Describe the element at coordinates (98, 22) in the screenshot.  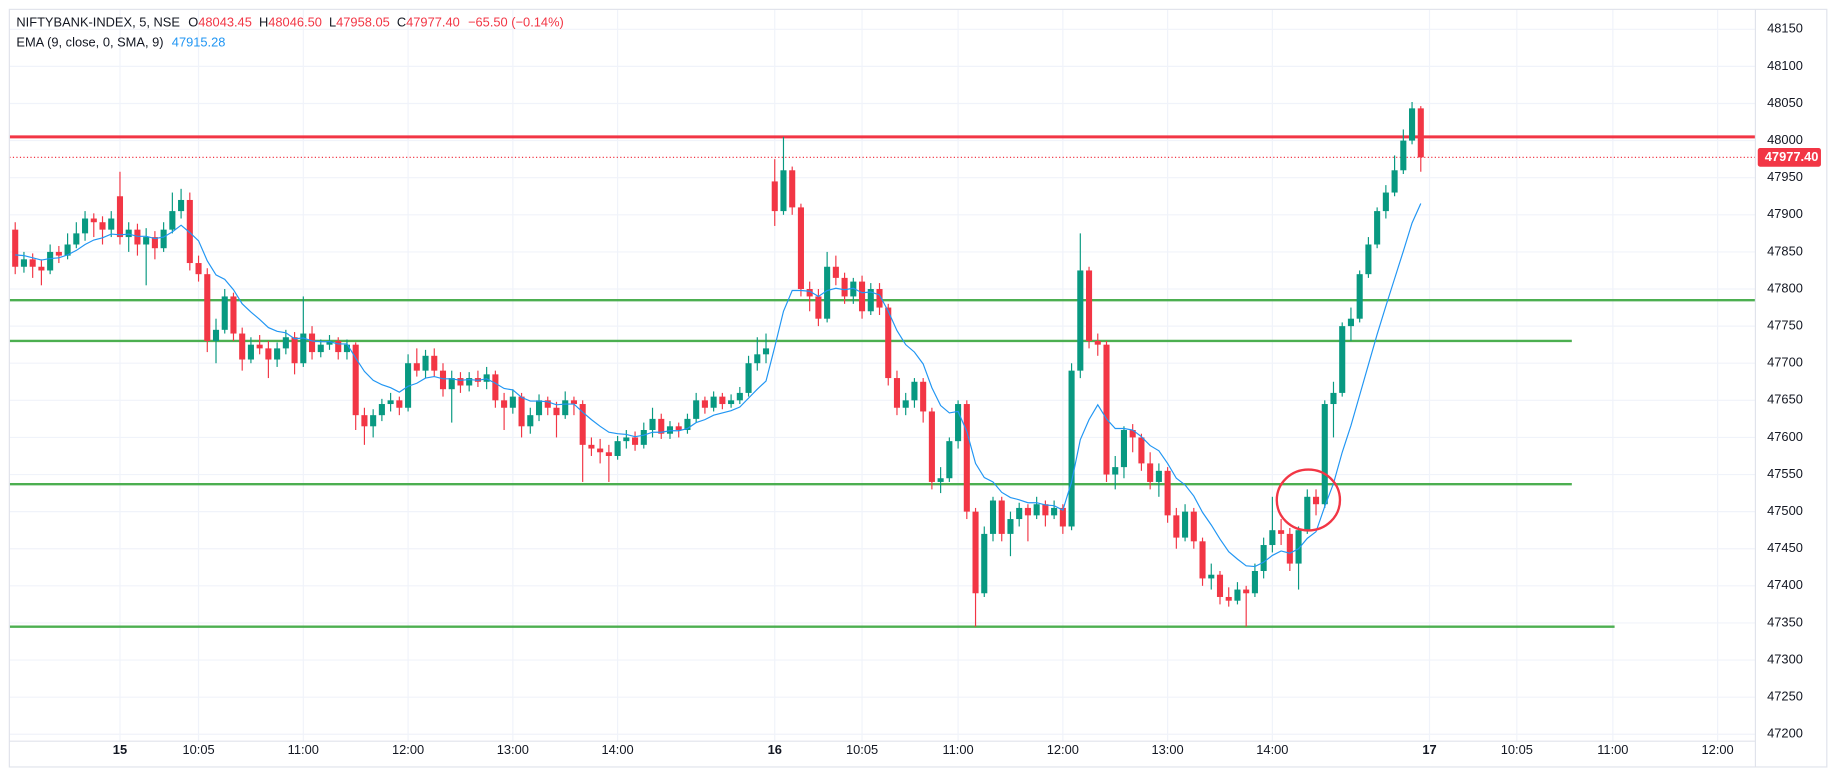
I see `symbol: NIFTYBANK-INDEX, 5, NSE` at that location.